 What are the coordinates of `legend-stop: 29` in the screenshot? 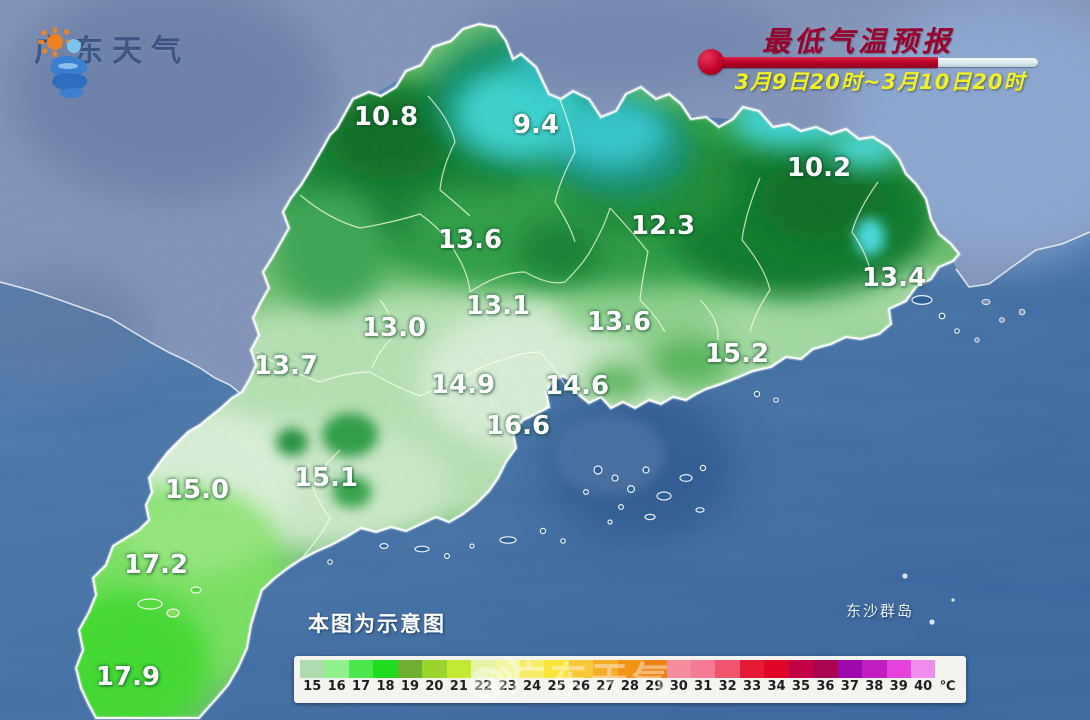 It's located at (654, 679).